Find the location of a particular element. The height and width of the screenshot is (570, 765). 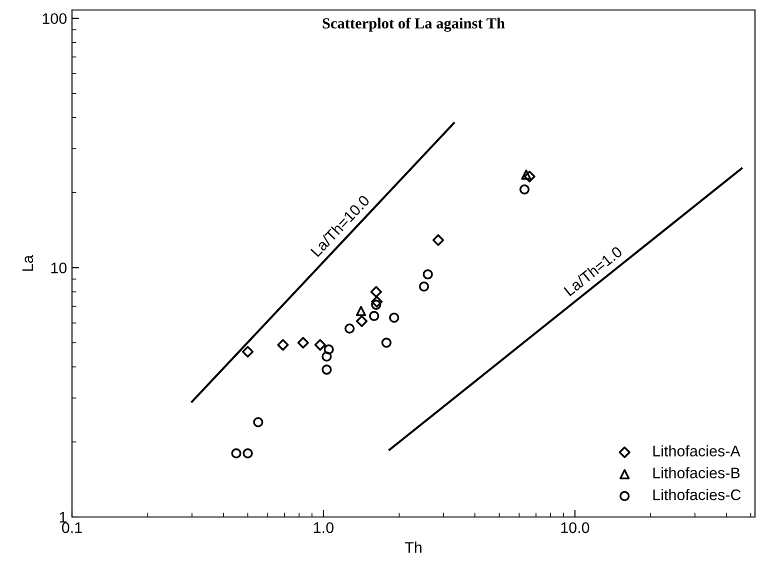

chart-title: Scatterplot of La against Th is located at coordinates (413, 25).